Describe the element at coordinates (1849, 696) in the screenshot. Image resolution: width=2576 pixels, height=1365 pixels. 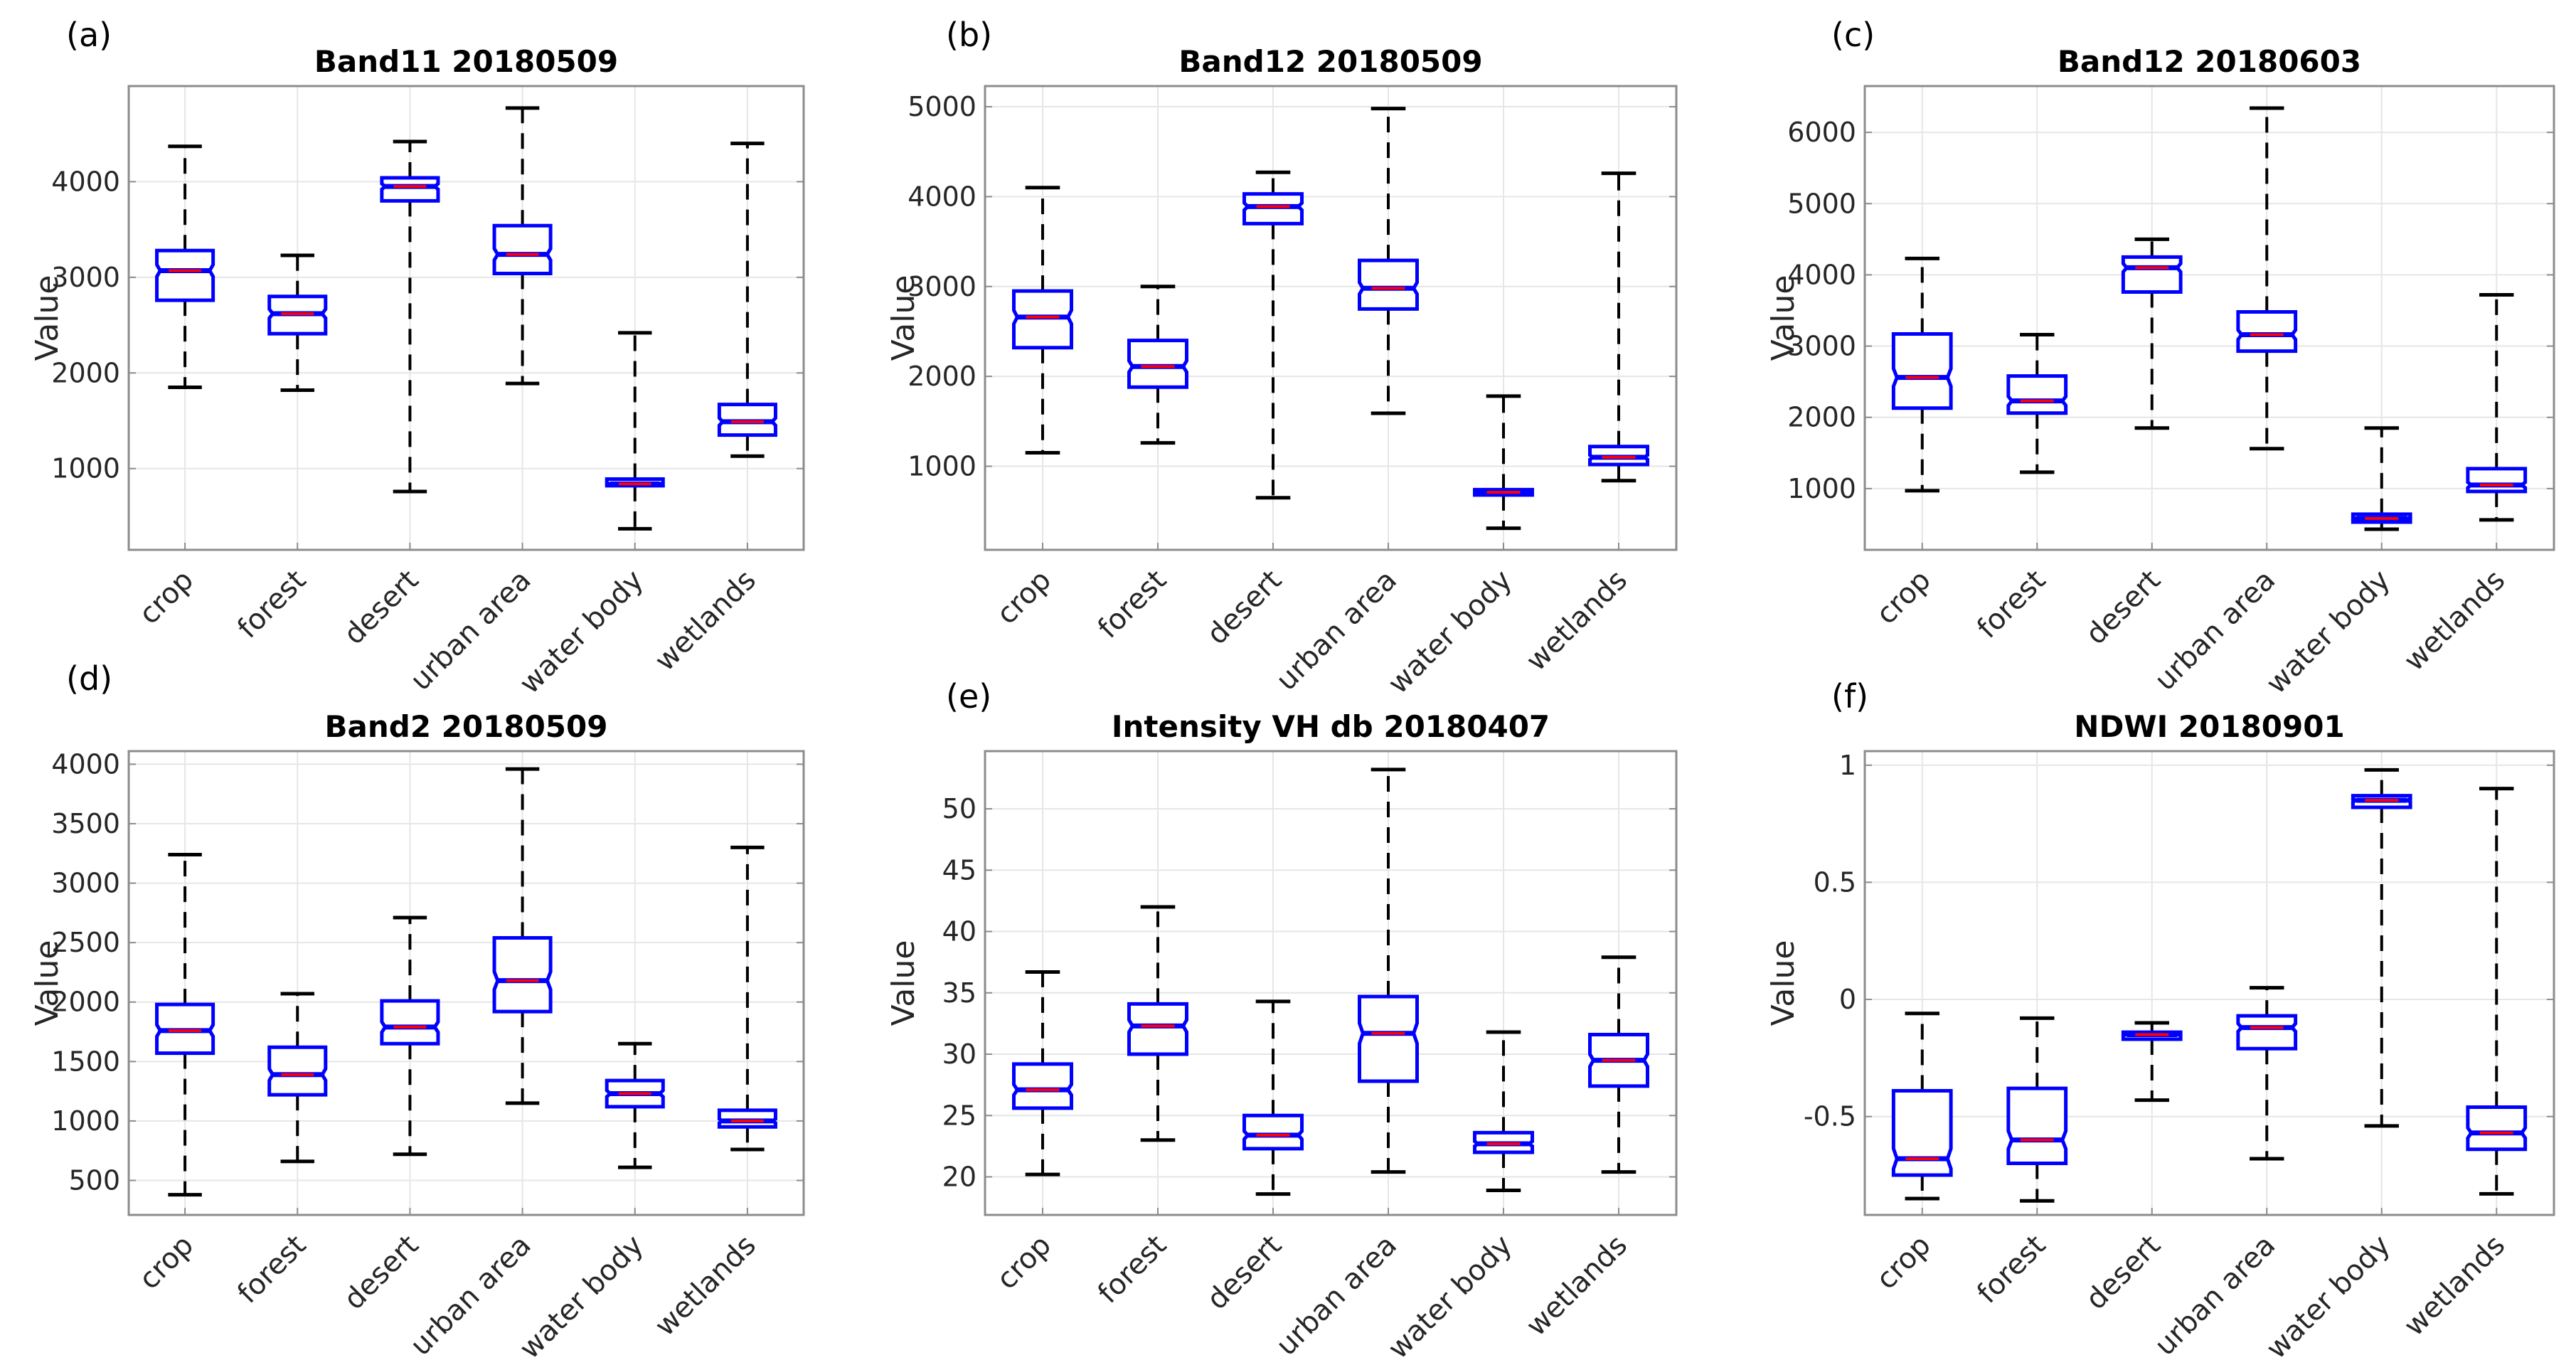
I see `panel-label: (f)` at that location.